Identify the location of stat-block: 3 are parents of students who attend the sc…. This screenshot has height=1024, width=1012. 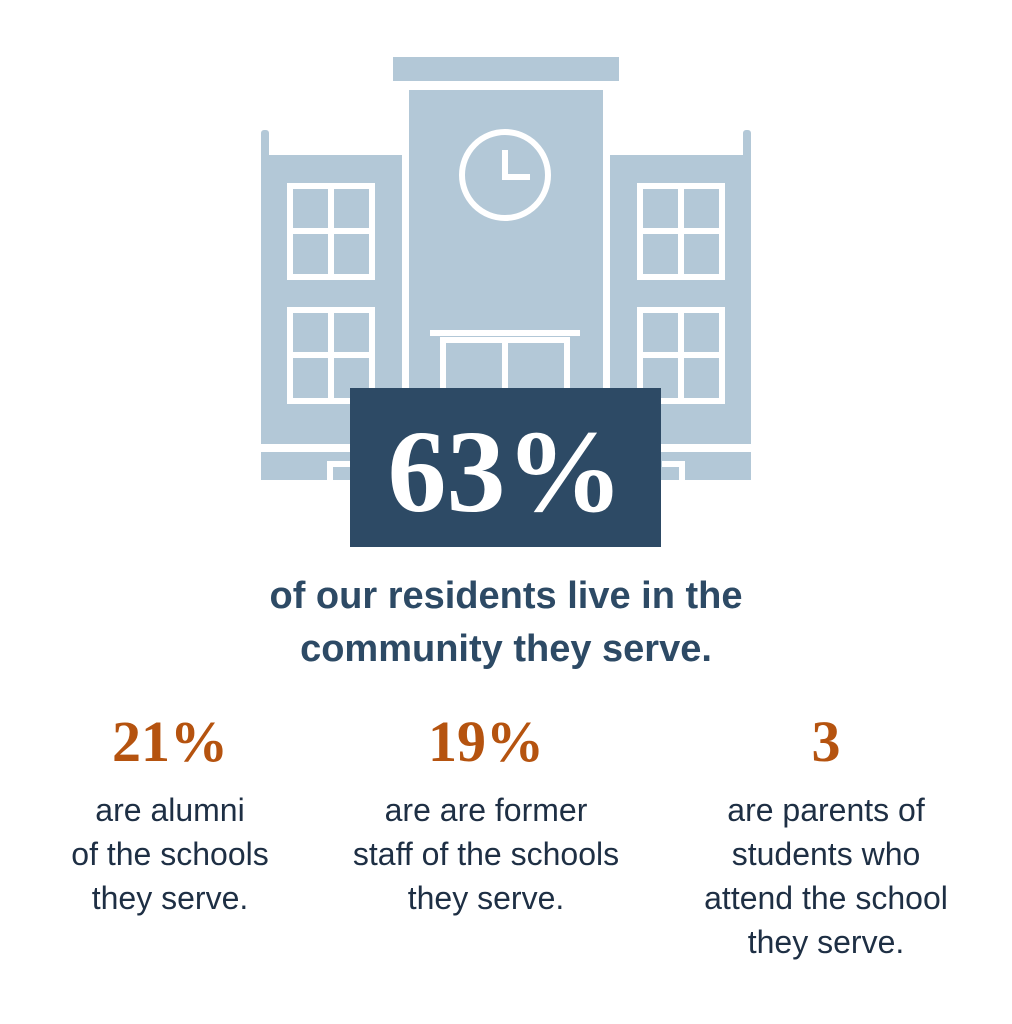
(826, 836).